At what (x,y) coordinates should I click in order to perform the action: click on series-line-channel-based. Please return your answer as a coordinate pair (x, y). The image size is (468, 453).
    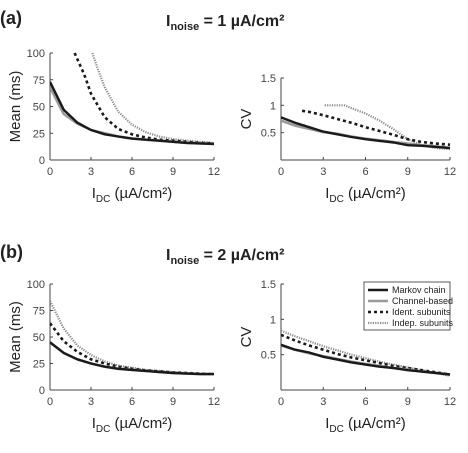
    Looking at the image, I should click on (366, 134).